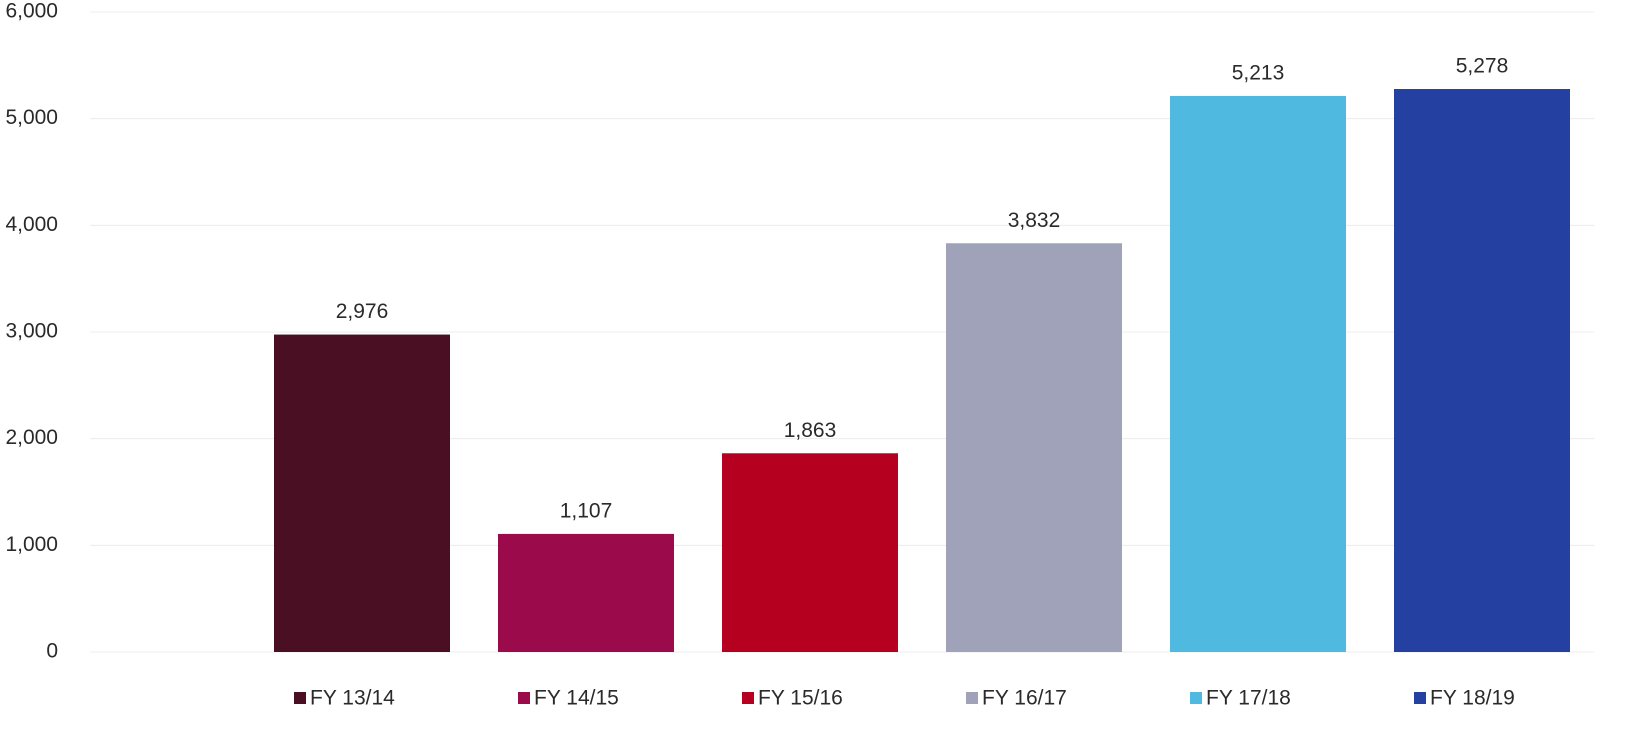 The image size is (1627, 739). I want to click on value-label: 3,832, so click(1034, 220).